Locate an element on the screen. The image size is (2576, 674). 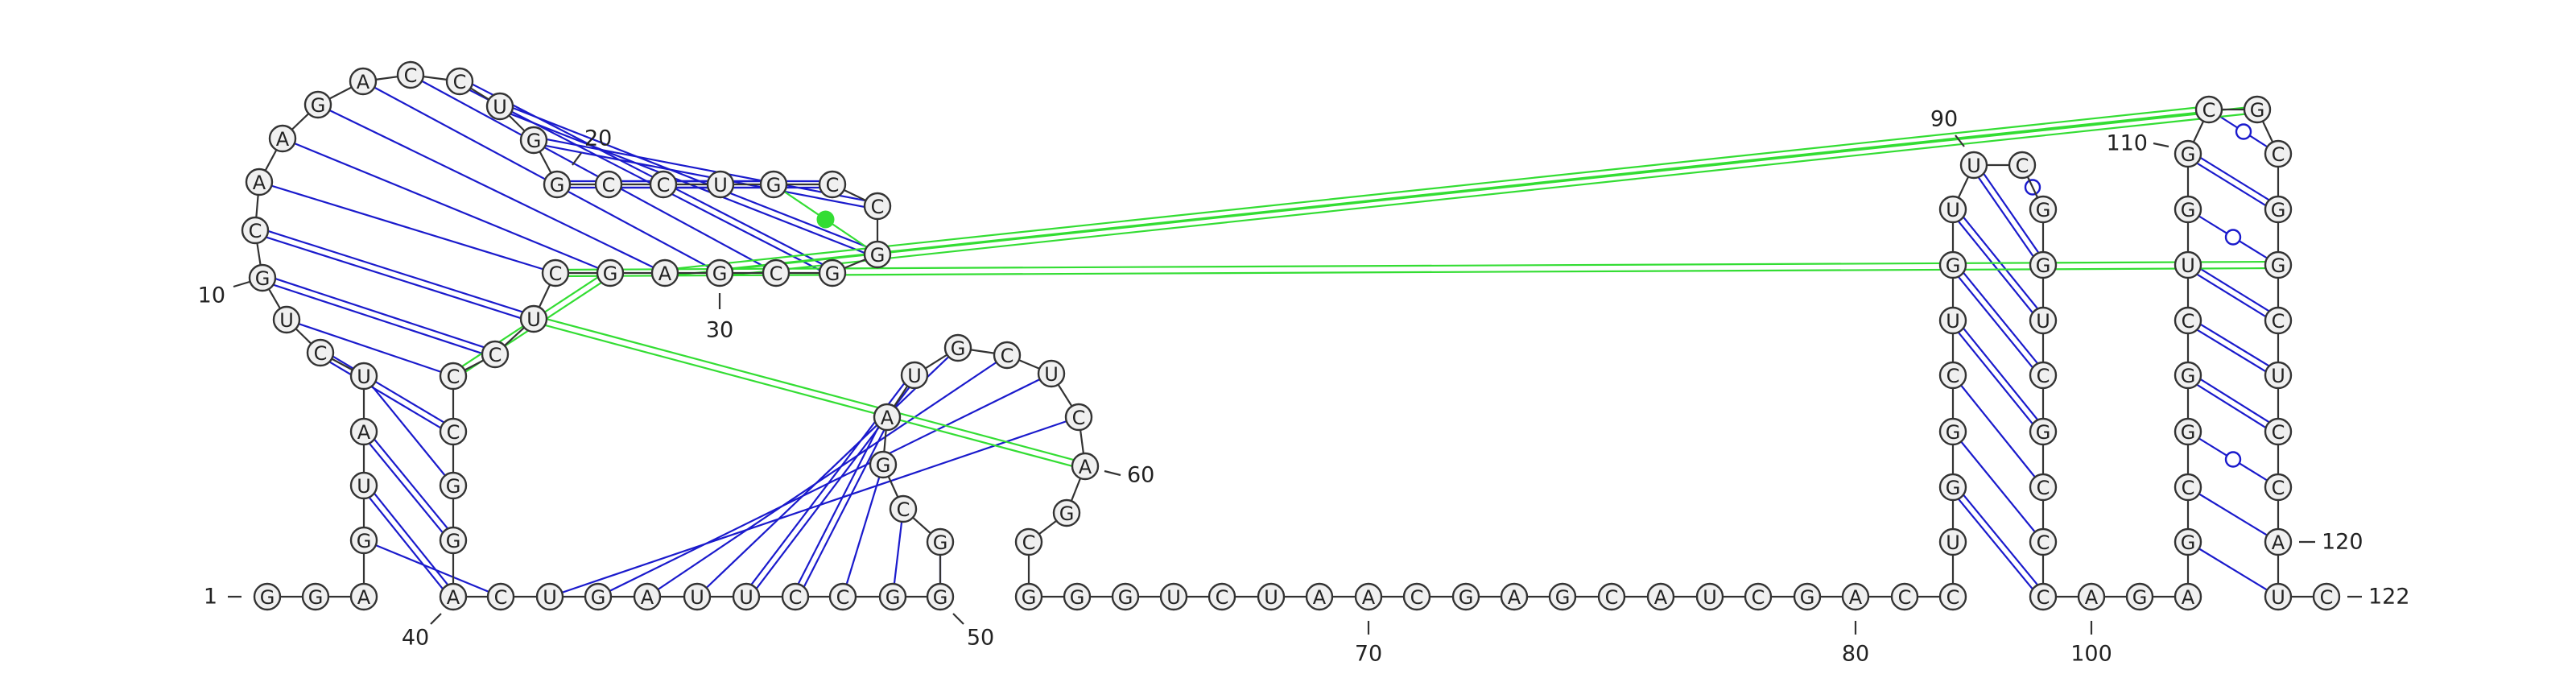
nucleotide-118: C is located at coordinates (2278, 432).